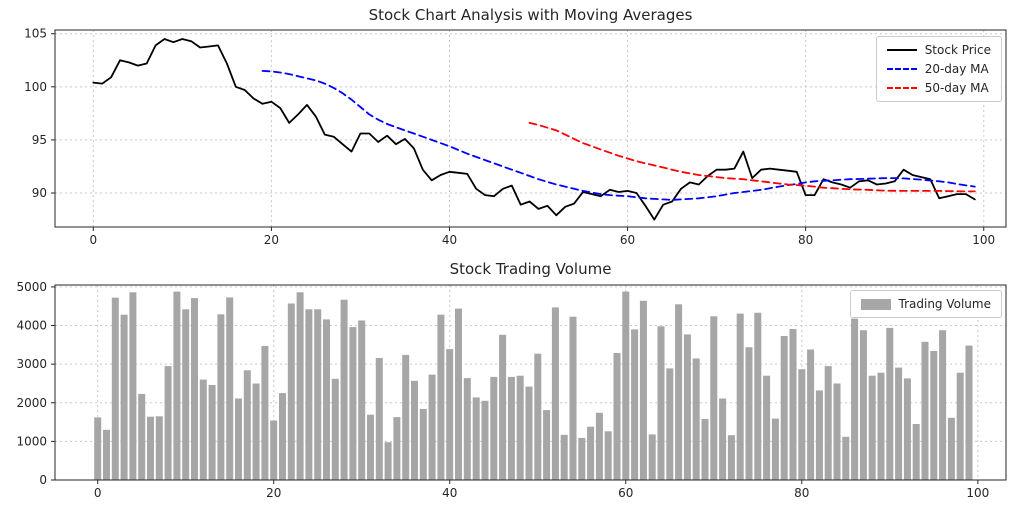  Describe the element at coordinates (983, 240) in the screenshot. I see `price-chart-x-tick-label: 100` at that location.